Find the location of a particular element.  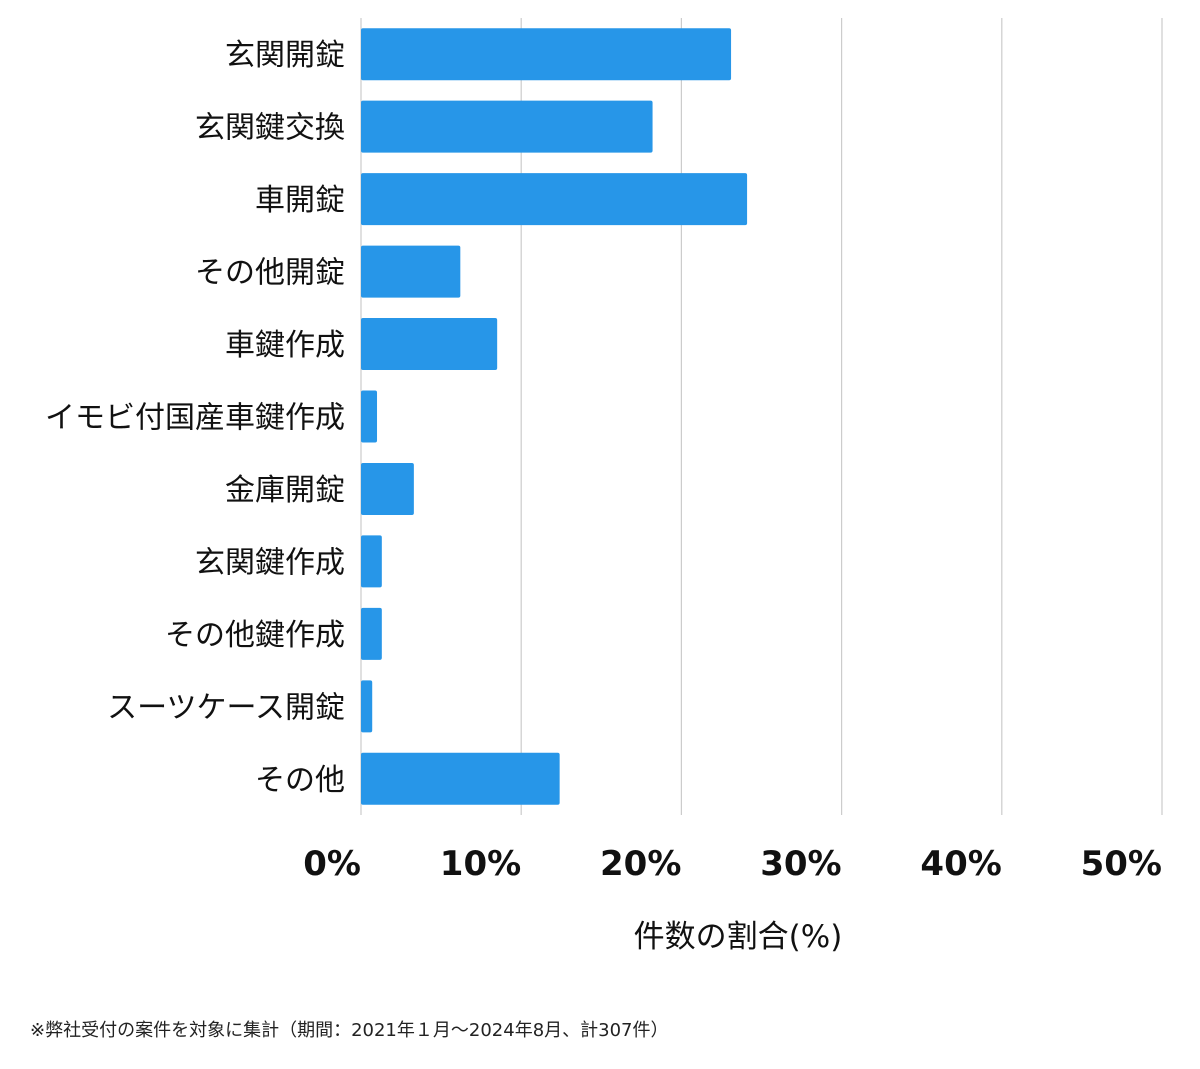

x-tick-label: 40% is located at coordinates (960, 864).